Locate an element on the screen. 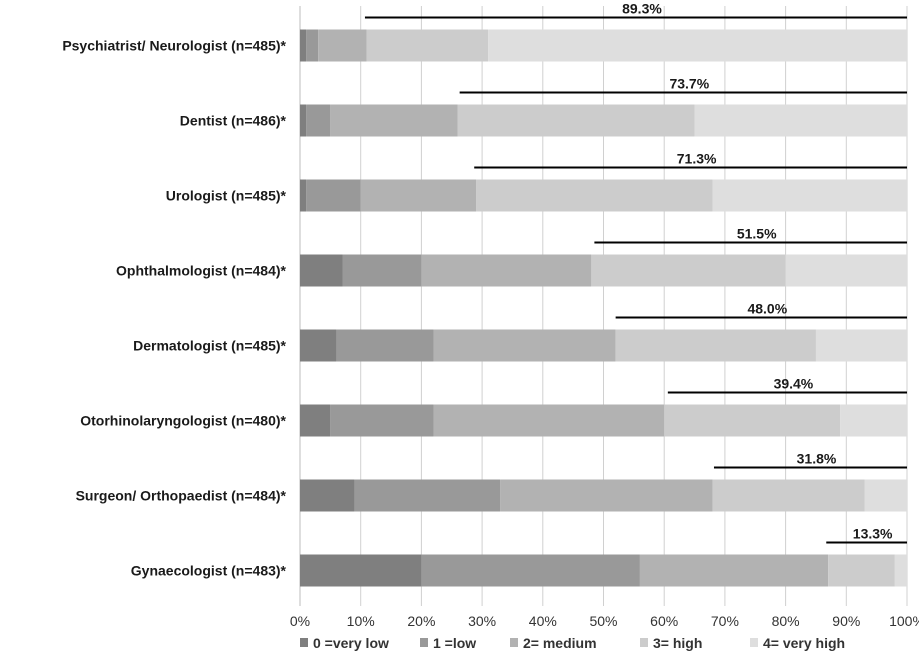 The height and width of the screenshot is (661, 919). category-label: Gynaecologist (n=483)* is located at coordinates (209, 571).